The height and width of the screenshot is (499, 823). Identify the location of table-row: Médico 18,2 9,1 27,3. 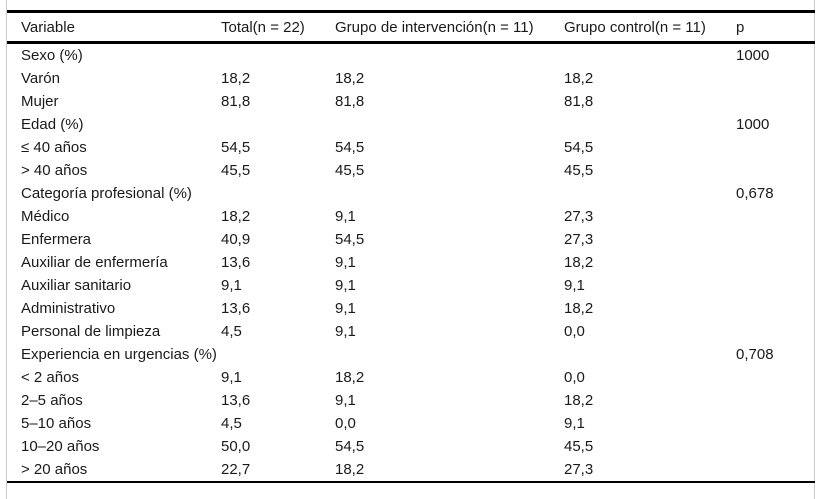
(411, 216).